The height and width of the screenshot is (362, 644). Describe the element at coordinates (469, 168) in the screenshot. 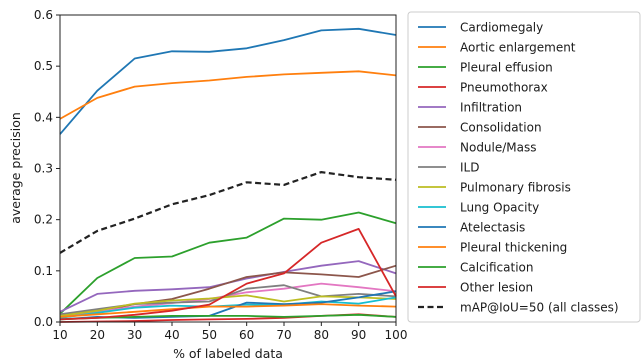

I see `legend-label-7: ILD` at that location.